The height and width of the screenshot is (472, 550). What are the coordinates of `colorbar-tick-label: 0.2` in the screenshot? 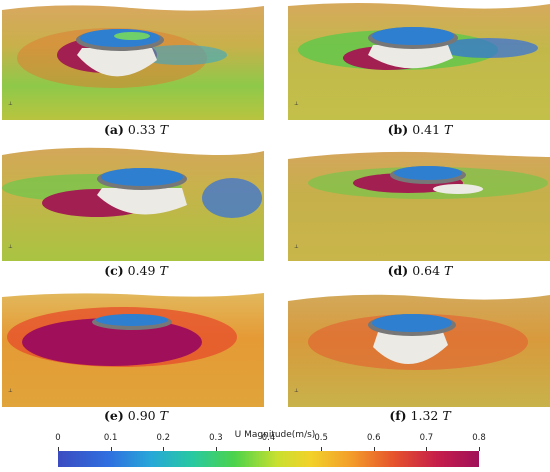 It's located at (163, 438).